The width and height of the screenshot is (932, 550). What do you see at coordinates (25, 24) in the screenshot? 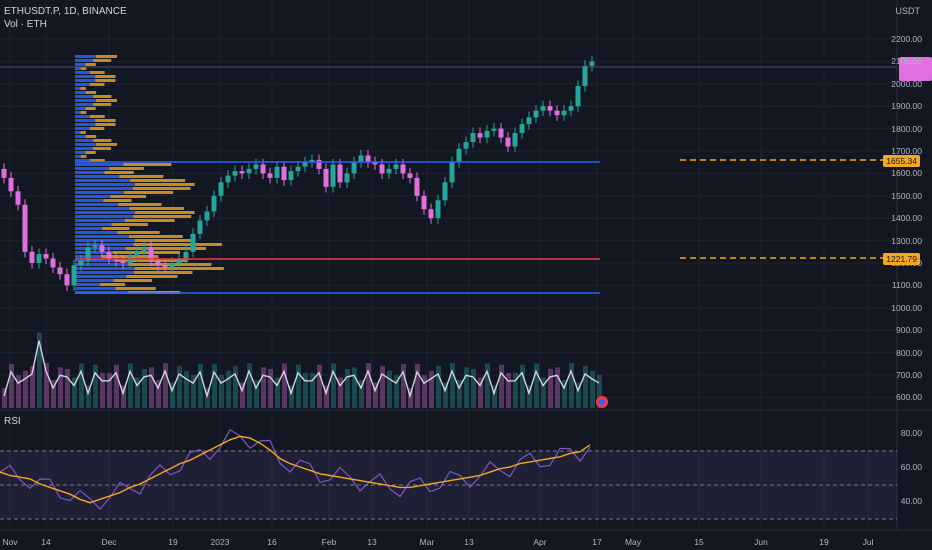
I see `volume-label: Vol · ETH` at bounding box center [25, 24].